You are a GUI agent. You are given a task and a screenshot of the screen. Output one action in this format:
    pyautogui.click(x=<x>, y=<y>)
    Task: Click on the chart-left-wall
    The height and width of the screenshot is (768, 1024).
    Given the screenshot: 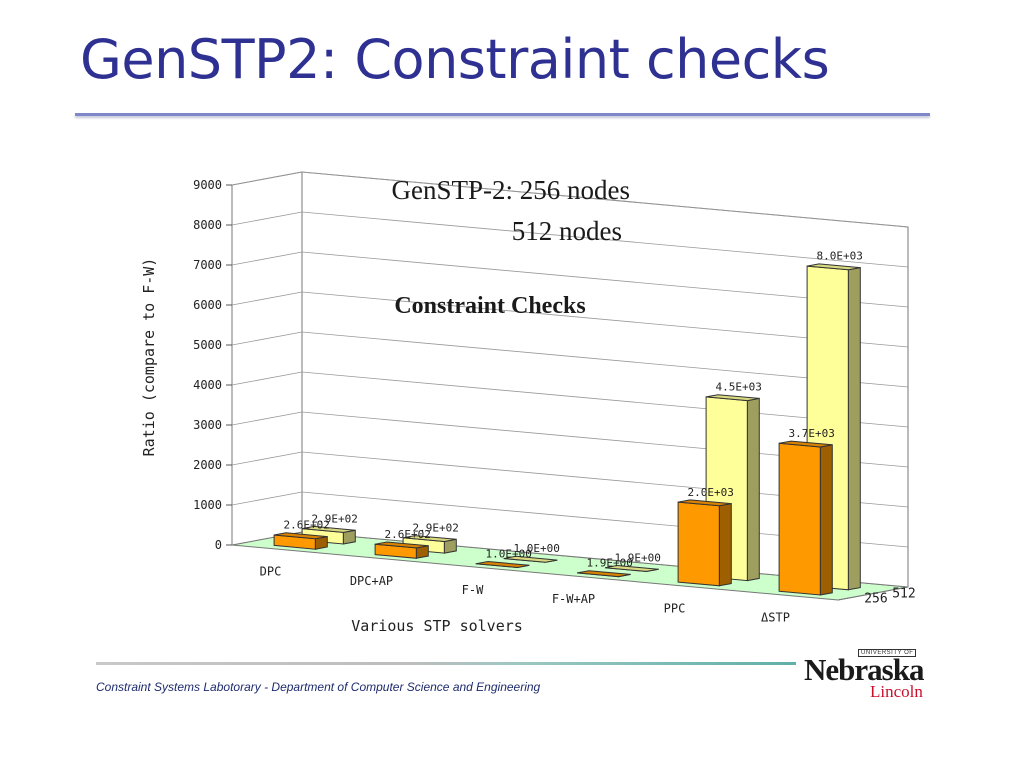 What is the action you would take?
    pyautogui.click(x=267, y=358)
    